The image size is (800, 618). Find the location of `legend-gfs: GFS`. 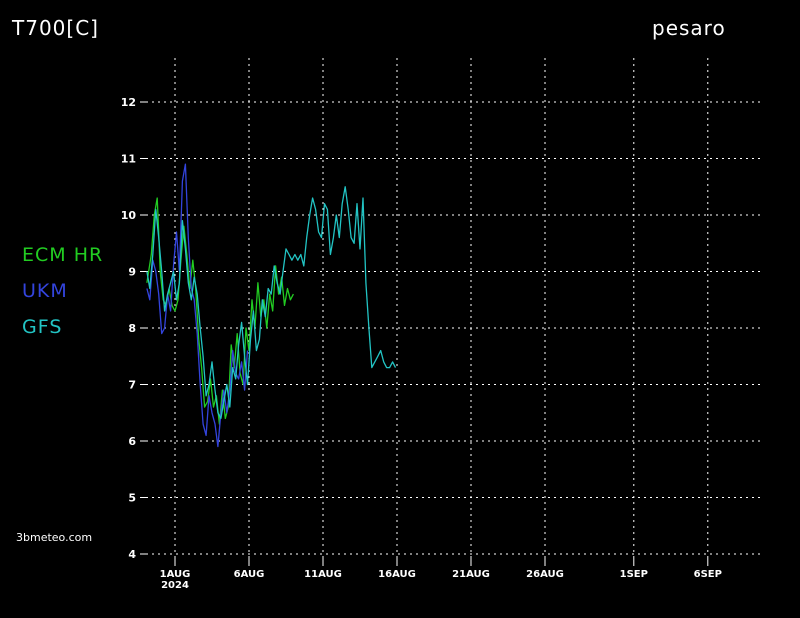

legend-gfs: GFS is located at coordinates (42, 327).